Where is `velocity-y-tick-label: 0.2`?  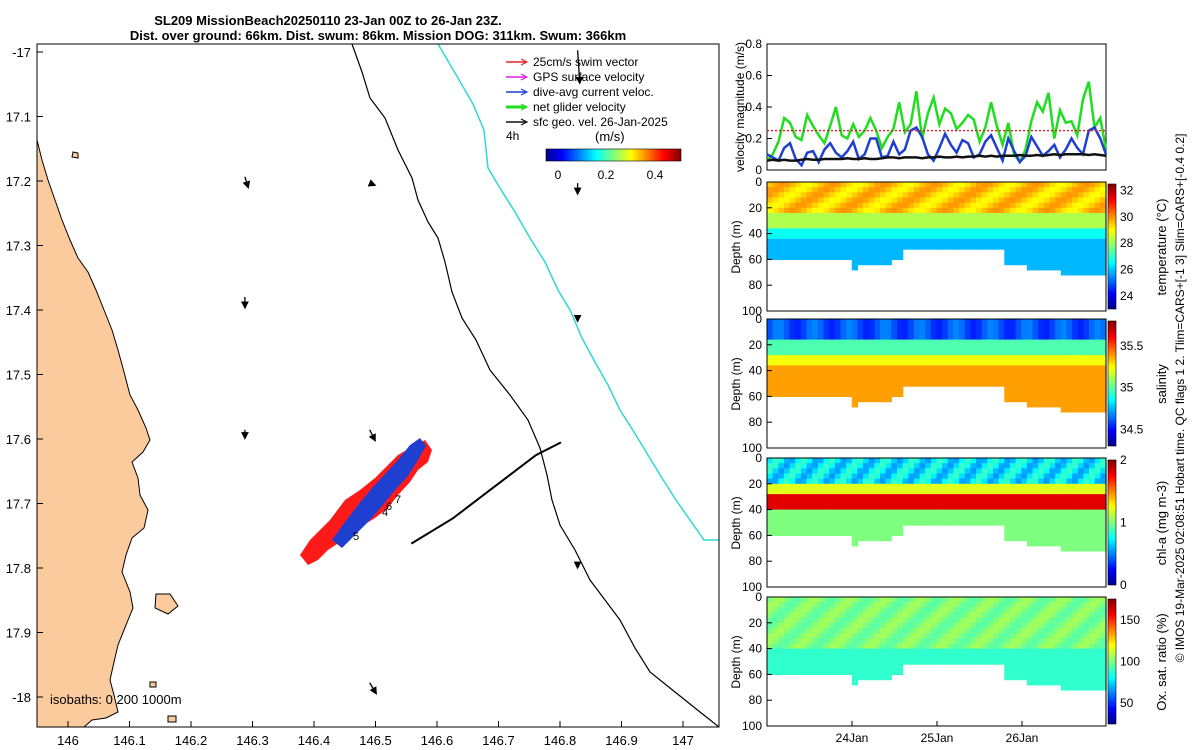 velocity-y-tick-label: 0.2 is located at coordinates (753, 139).